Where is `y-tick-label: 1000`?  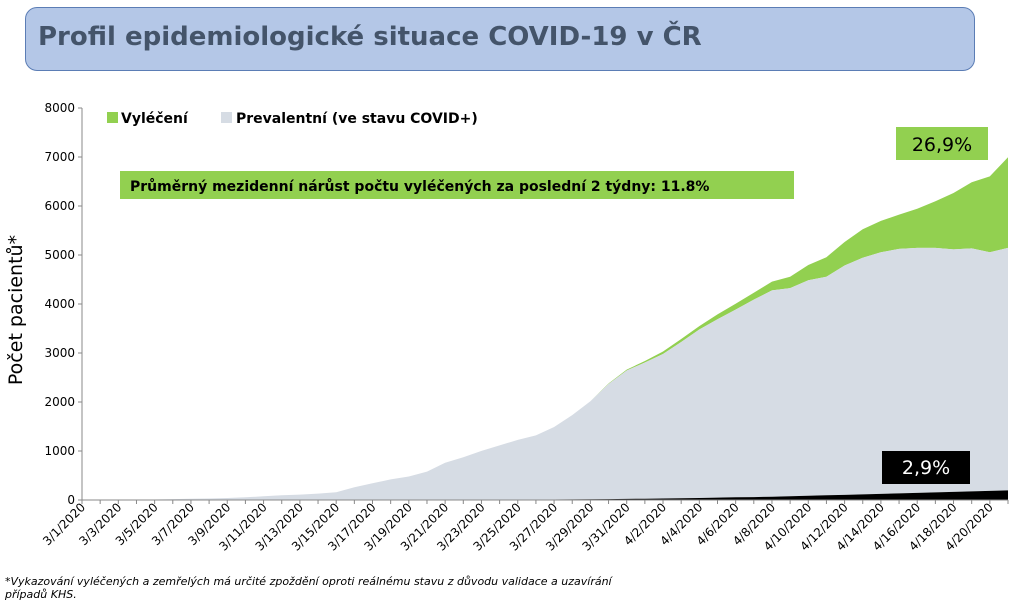 y-tick-label: 1000 is located at coordinates (59, 451).